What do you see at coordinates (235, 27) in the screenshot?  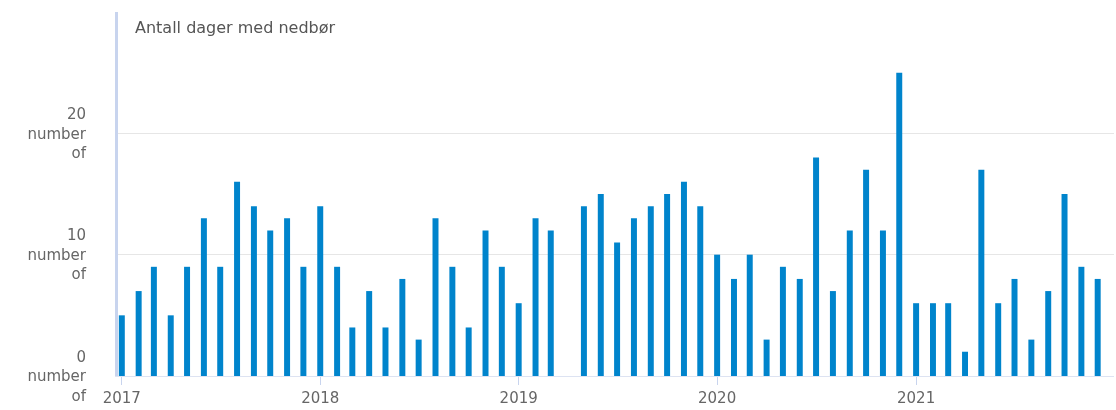 I see `chart-title: Antall dager med nedbør` at bounding box center [235, 27].